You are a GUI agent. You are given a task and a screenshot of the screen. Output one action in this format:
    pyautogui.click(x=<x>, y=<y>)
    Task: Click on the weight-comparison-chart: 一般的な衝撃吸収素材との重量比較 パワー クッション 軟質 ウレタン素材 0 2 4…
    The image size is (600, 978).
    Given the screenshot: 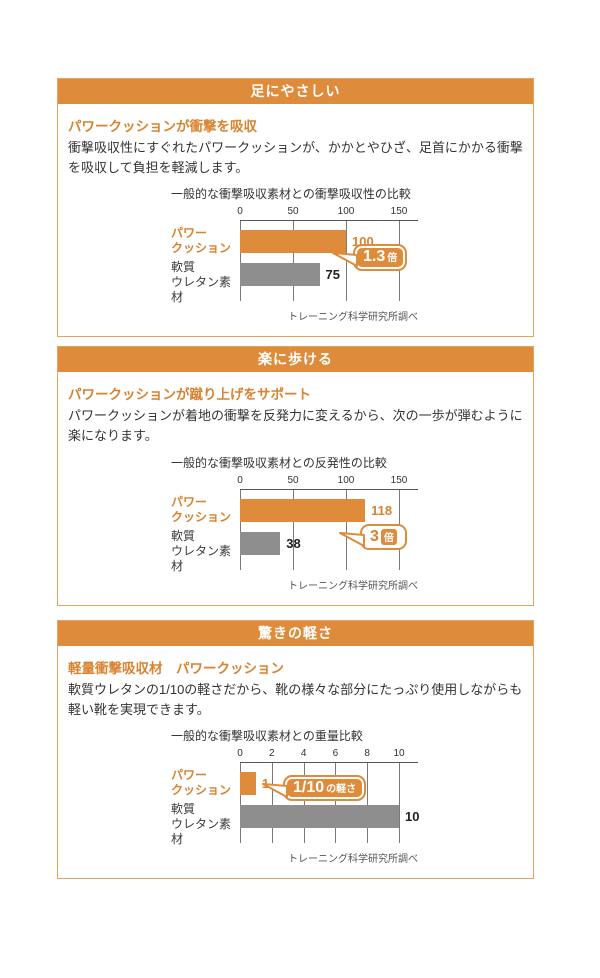 What is the action you would take?
    pyautogui.click(x=295, y=796)
    